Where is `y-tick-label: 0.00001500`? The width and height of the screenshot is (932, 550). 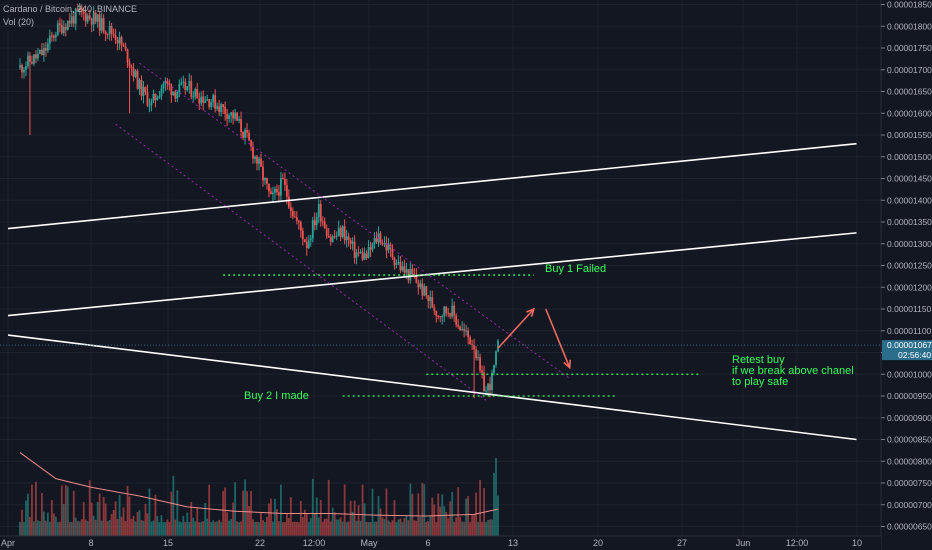 y-tick-label: 0.00001500 is located at coordinates (909, 157).